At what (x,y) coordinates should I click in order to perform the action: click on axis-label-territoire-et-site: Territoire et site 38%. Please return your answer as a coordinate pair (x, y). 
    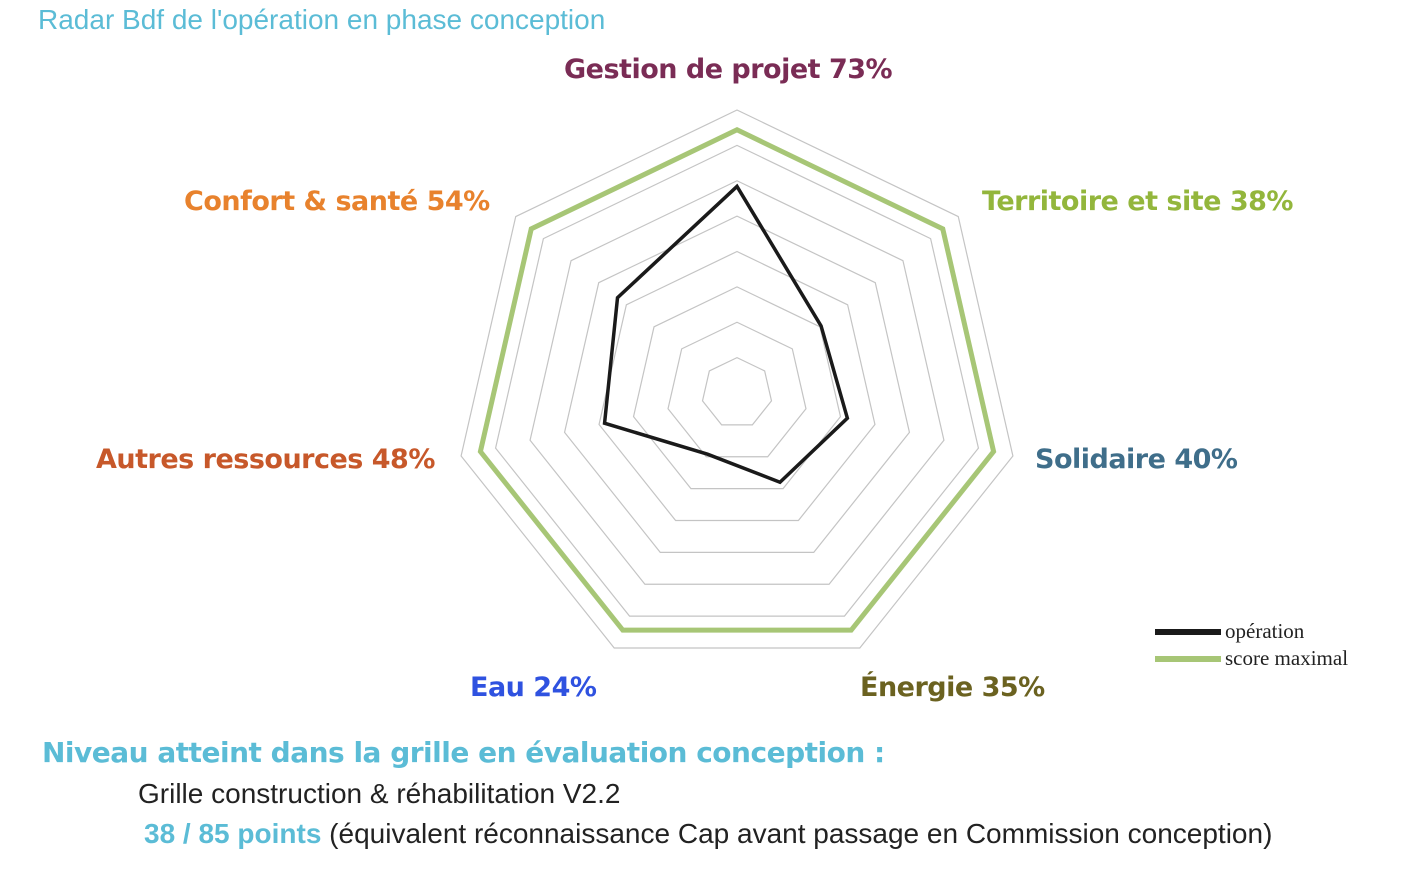
    Looking at the image, I should click on (1137, 201).